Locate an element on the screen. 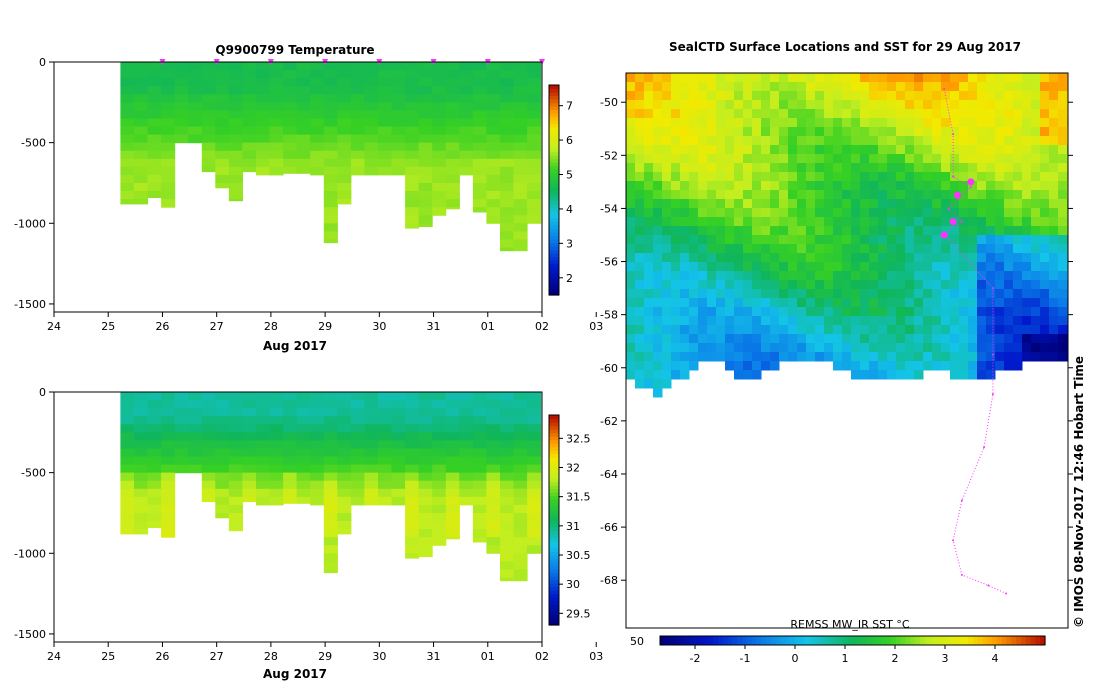 This screenshot has width=1099, height=700. x-tick-label: 24 is located at coordinates (54, 656).